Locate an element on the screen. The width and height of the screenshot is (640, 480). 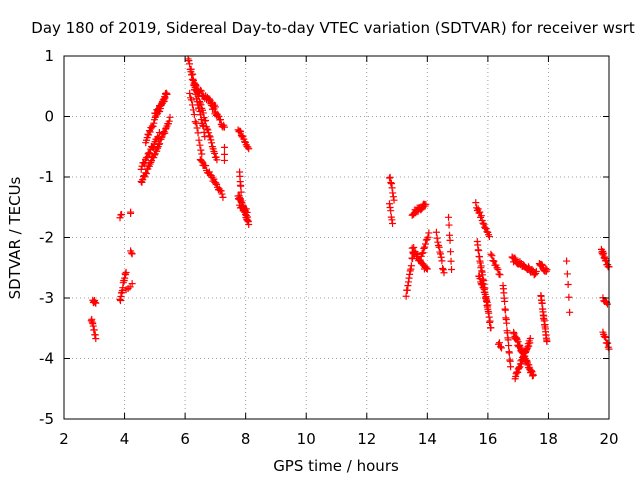
x-tick-label: 4 is located at coordinates (125, 439).